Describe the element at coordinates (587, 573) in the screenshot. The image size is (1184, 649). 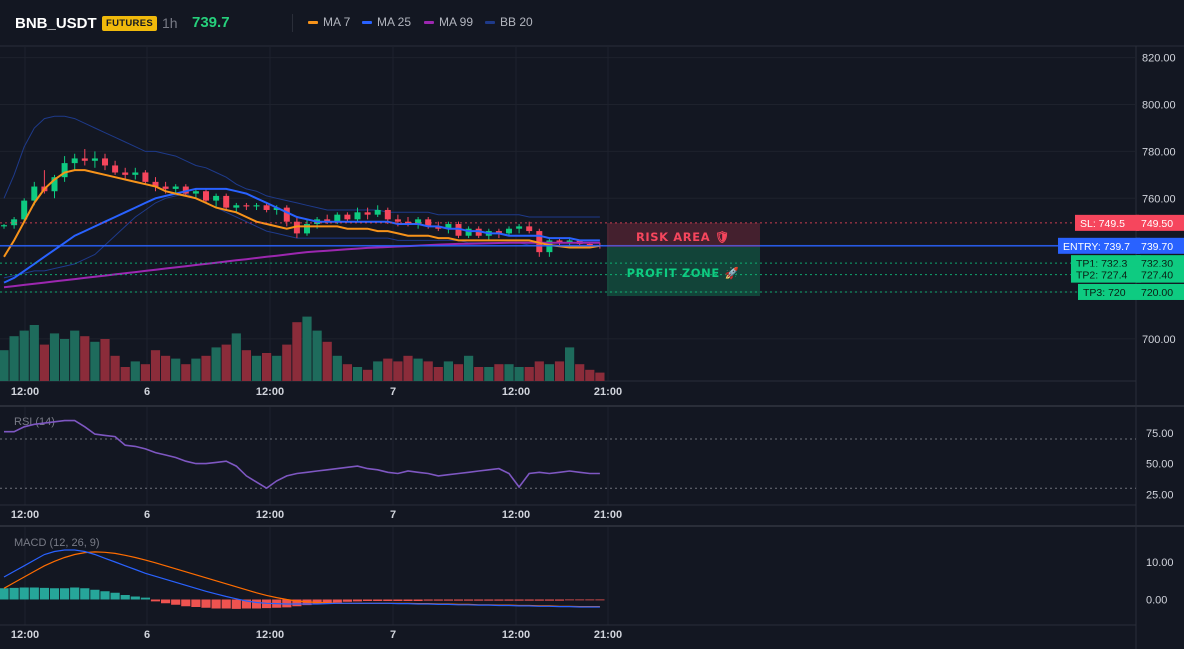
I see `macd-pane: MACD (12, 26, 9) 0.00 10.00` at that location.